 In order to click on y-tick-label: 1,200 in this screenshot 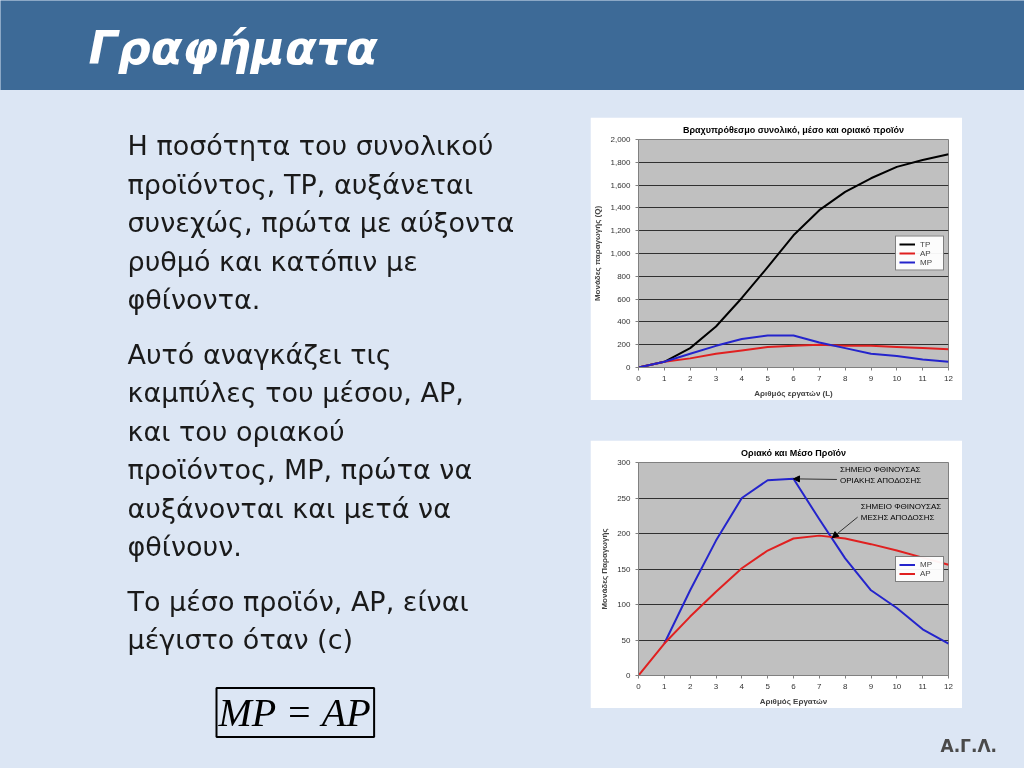, I will do `click(621, 231)`.